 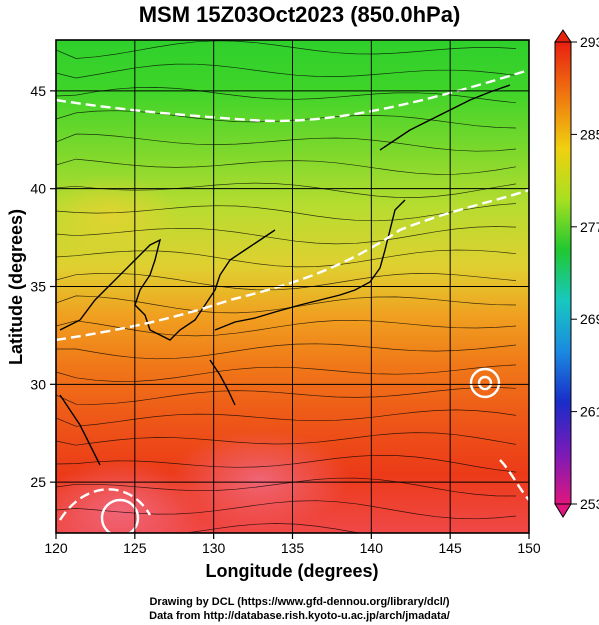 What do you see at coordinates (291, 571) in the screenshot?
I see `x-axis-title: Longitude (degrees)` at bounding box center [291, 571].